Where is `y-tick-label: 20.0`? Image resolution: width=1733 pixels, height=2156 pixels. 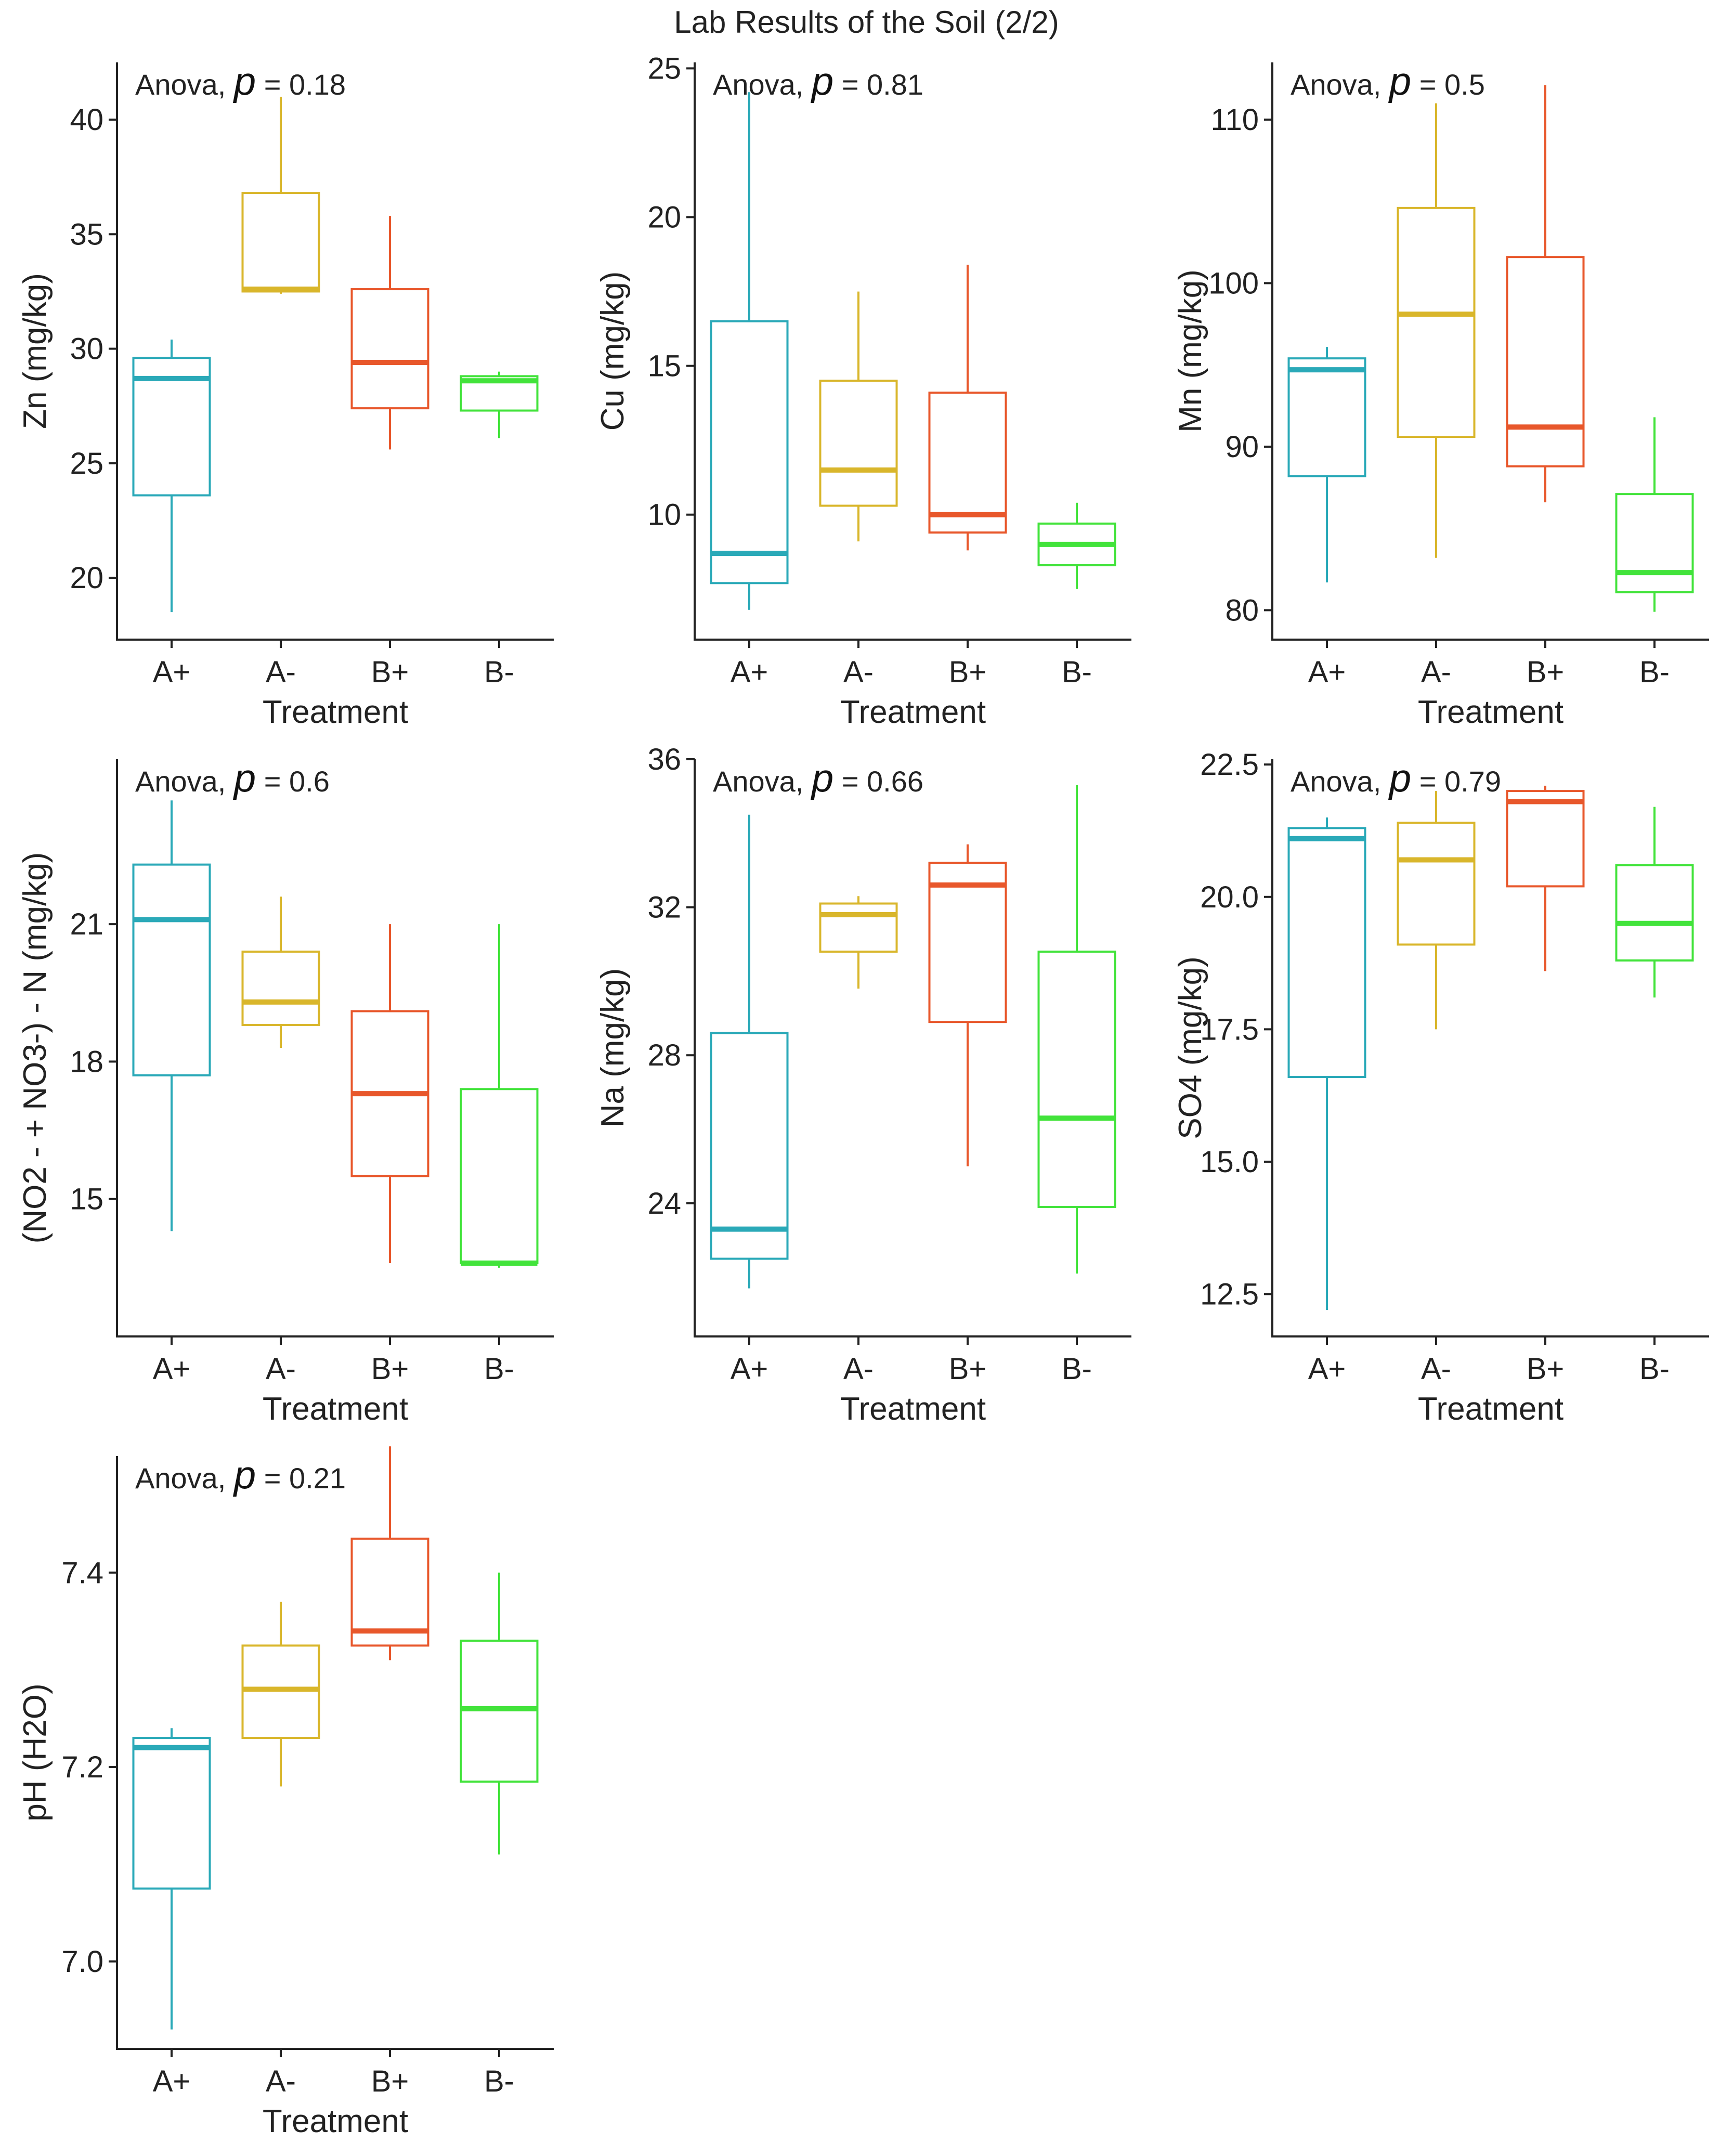 y-tick-label: 20.0 is located at coordinates (1229, 897).